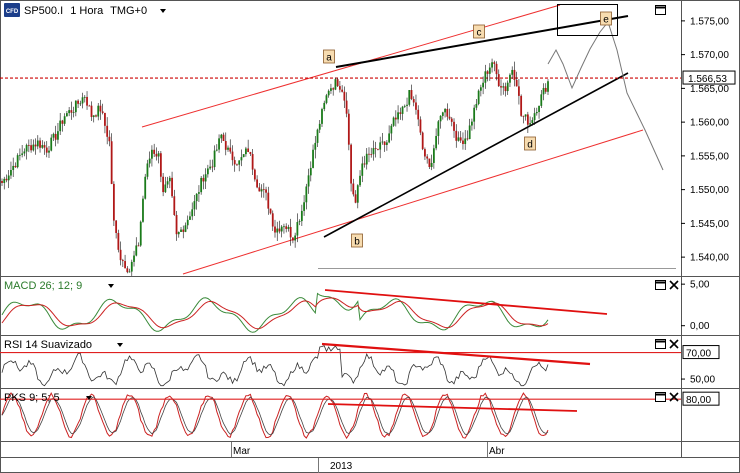  What do you see at coordinates (587, 20) in the screenshot?
I see `target-box` at bounding box center [587, 20].